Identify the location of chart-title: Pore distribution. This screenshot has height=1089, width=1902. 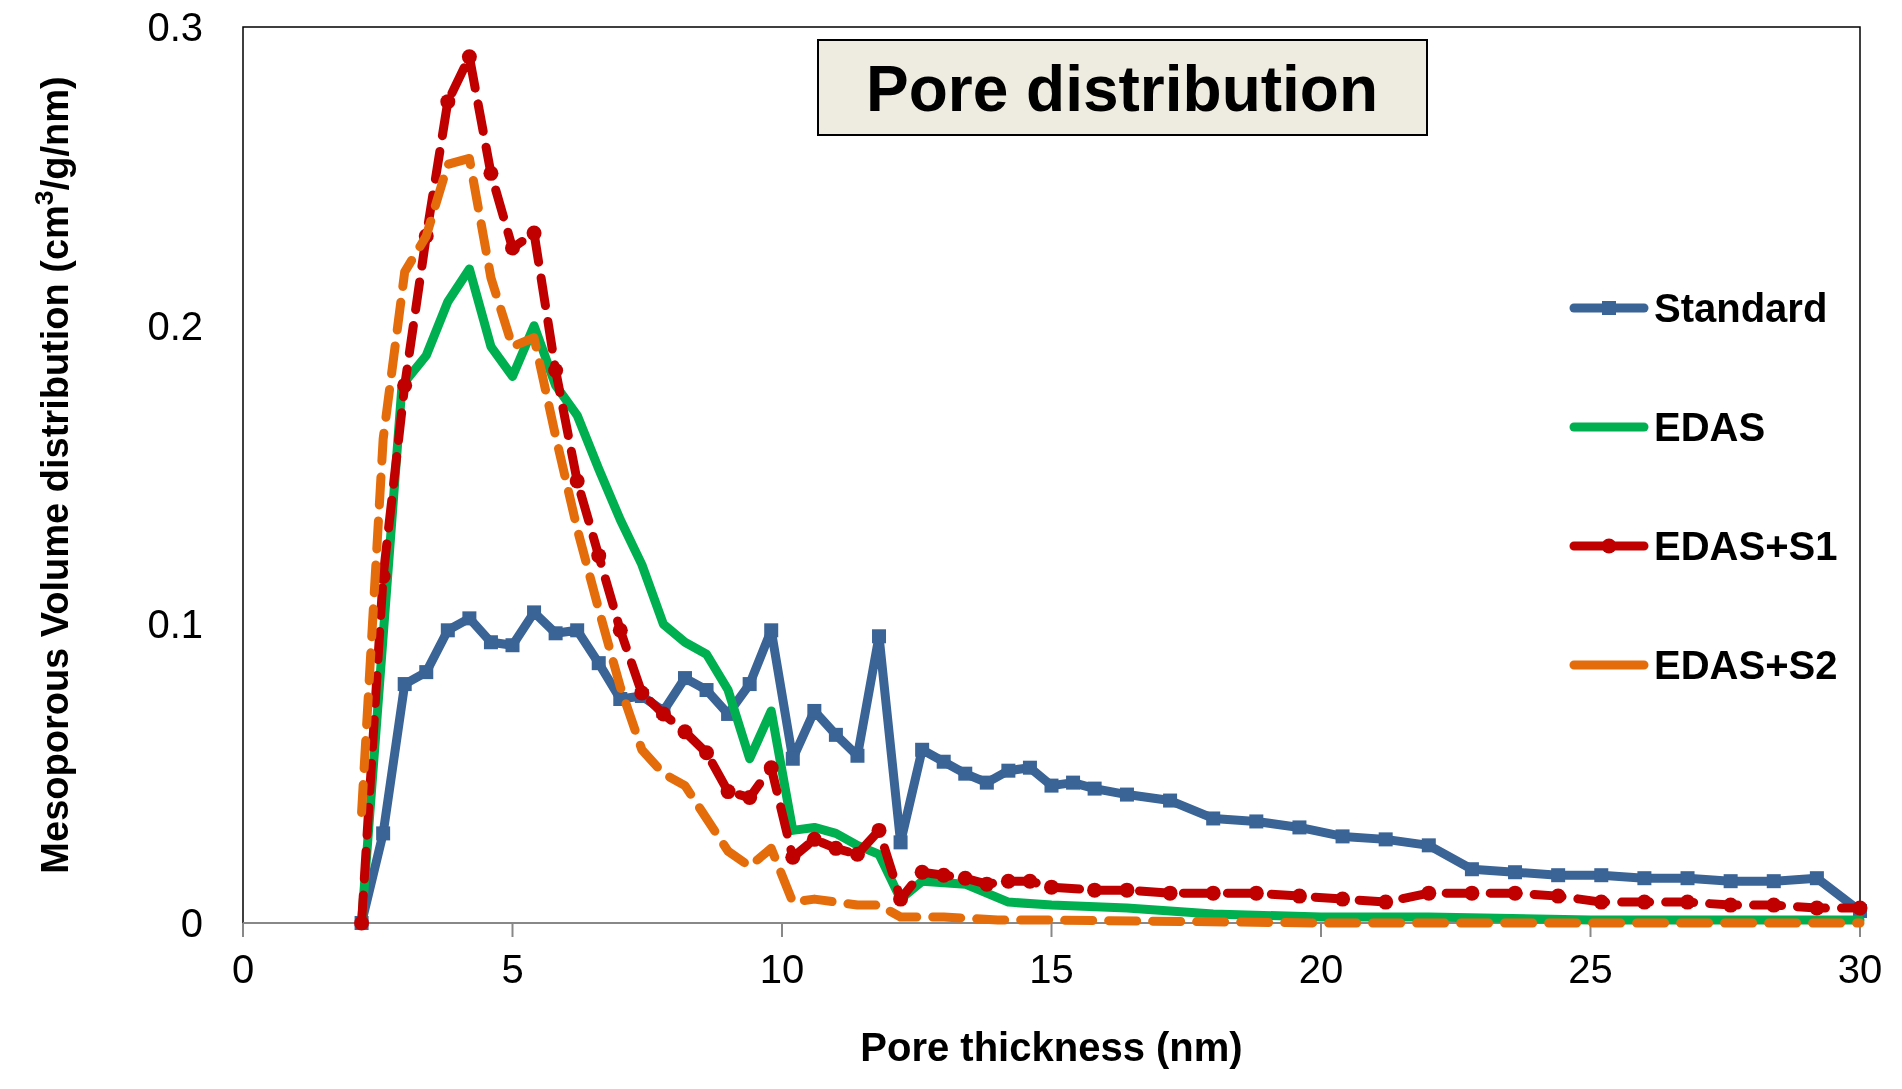
(1122, 89).